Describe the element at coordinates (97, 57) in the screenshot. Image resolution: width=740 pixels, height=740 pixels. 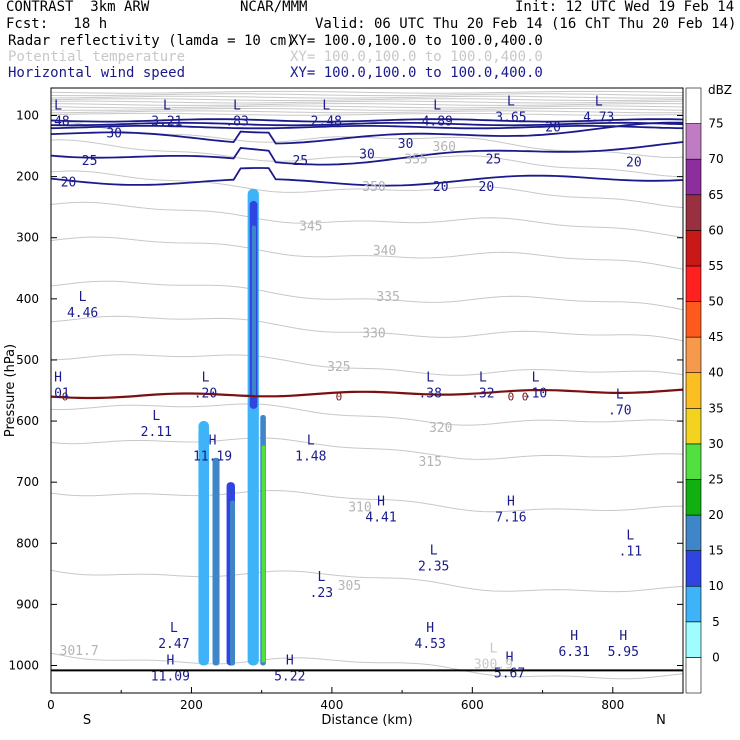
I see `field-2-name: Potential temperature` at that location.